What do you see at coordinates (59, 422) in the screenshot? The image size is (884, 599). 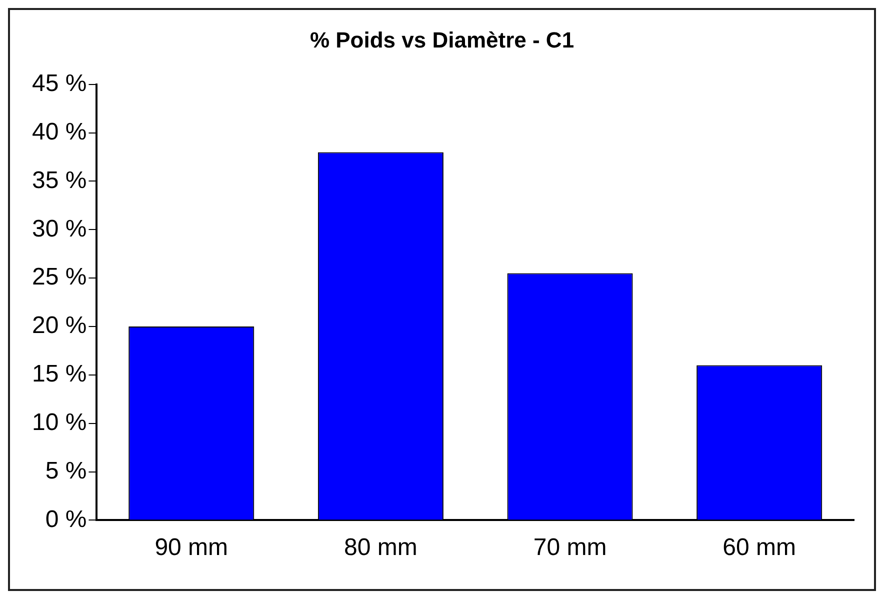 I see `y-tick-label: 10 %` at bounding box center [59, 422].